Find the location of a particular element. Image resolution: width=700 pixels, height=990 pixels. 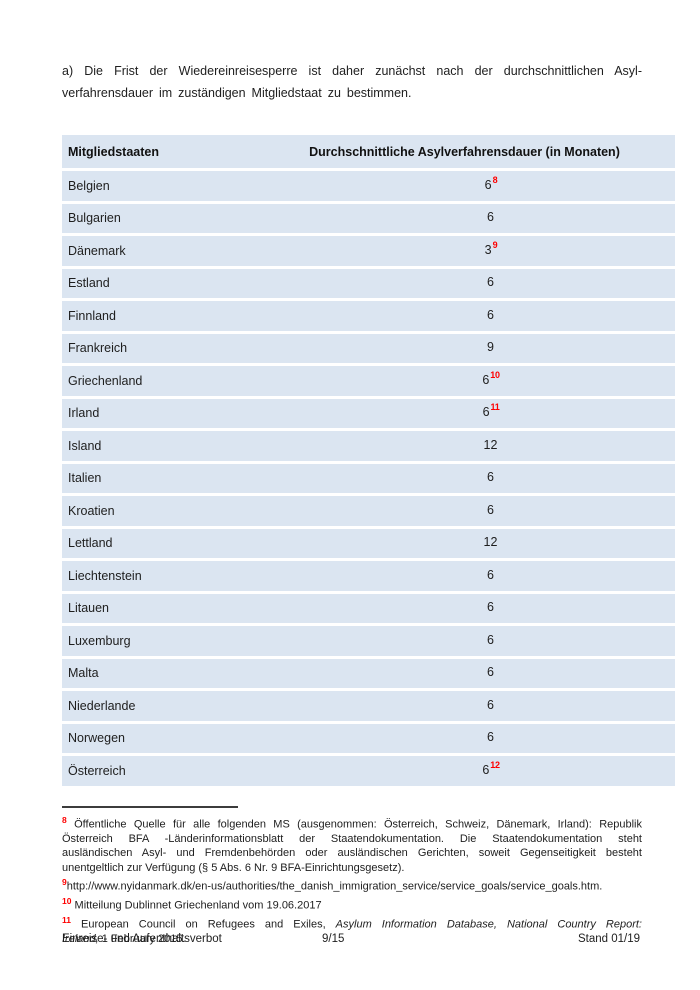

table-row: Norwegen 6 is located at coordinates (368, 738).